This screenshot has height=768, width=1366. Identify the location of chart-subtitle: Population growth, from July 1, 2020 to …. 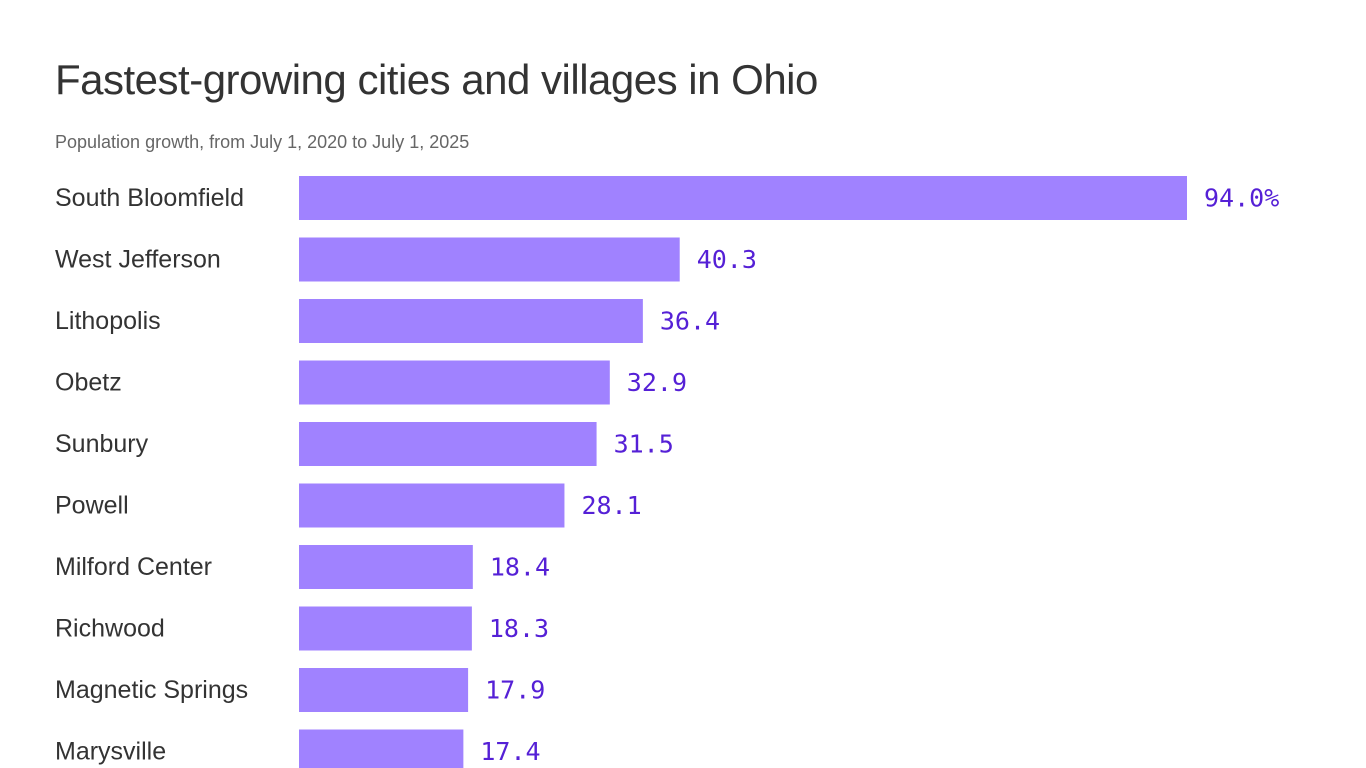
(262, 142).